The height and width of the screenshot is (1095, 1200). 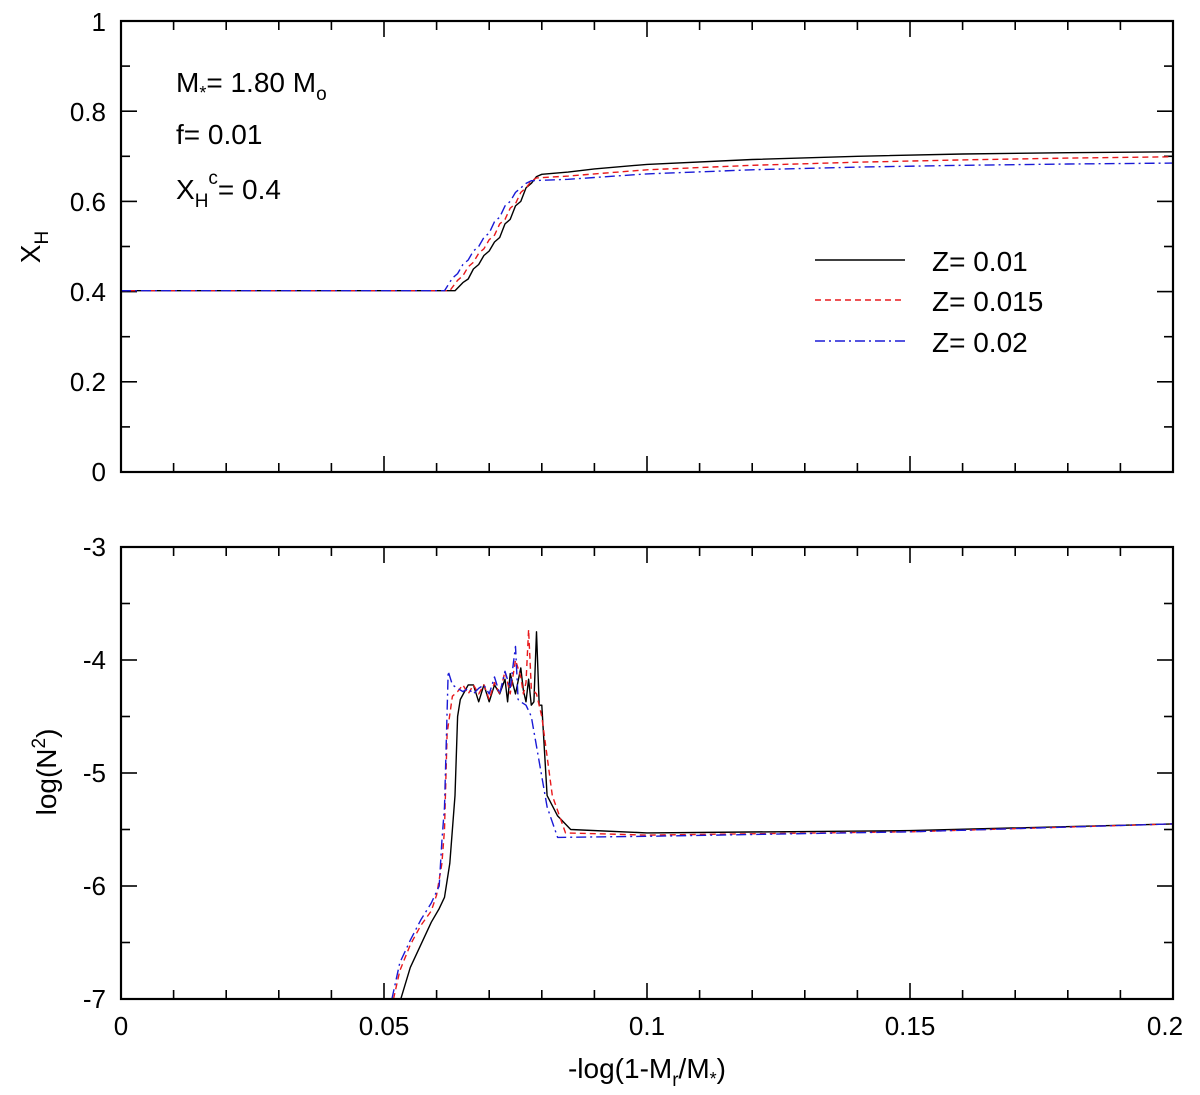 I want to click on annotation-overshoot: f= 0.01, so click(x=219, y=134).